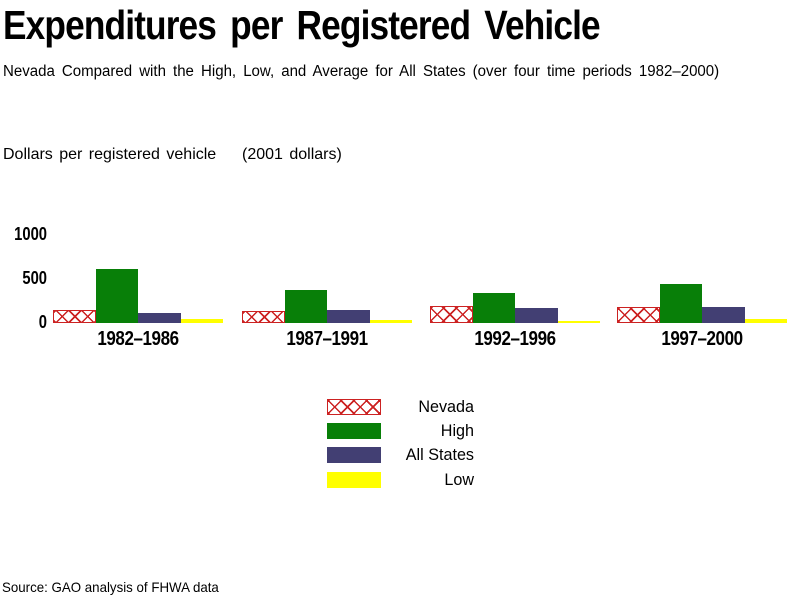  I want to click on bar-nevada-1997-2000, so click(638, 314).